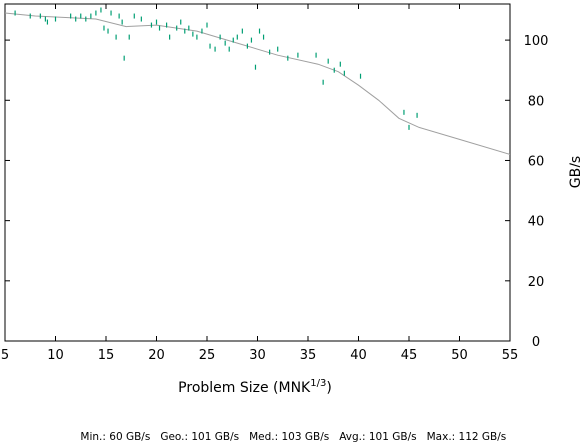 This screenshot has width=580, height=443. I want to click on x-tick-label: 45, so click(409, 355).